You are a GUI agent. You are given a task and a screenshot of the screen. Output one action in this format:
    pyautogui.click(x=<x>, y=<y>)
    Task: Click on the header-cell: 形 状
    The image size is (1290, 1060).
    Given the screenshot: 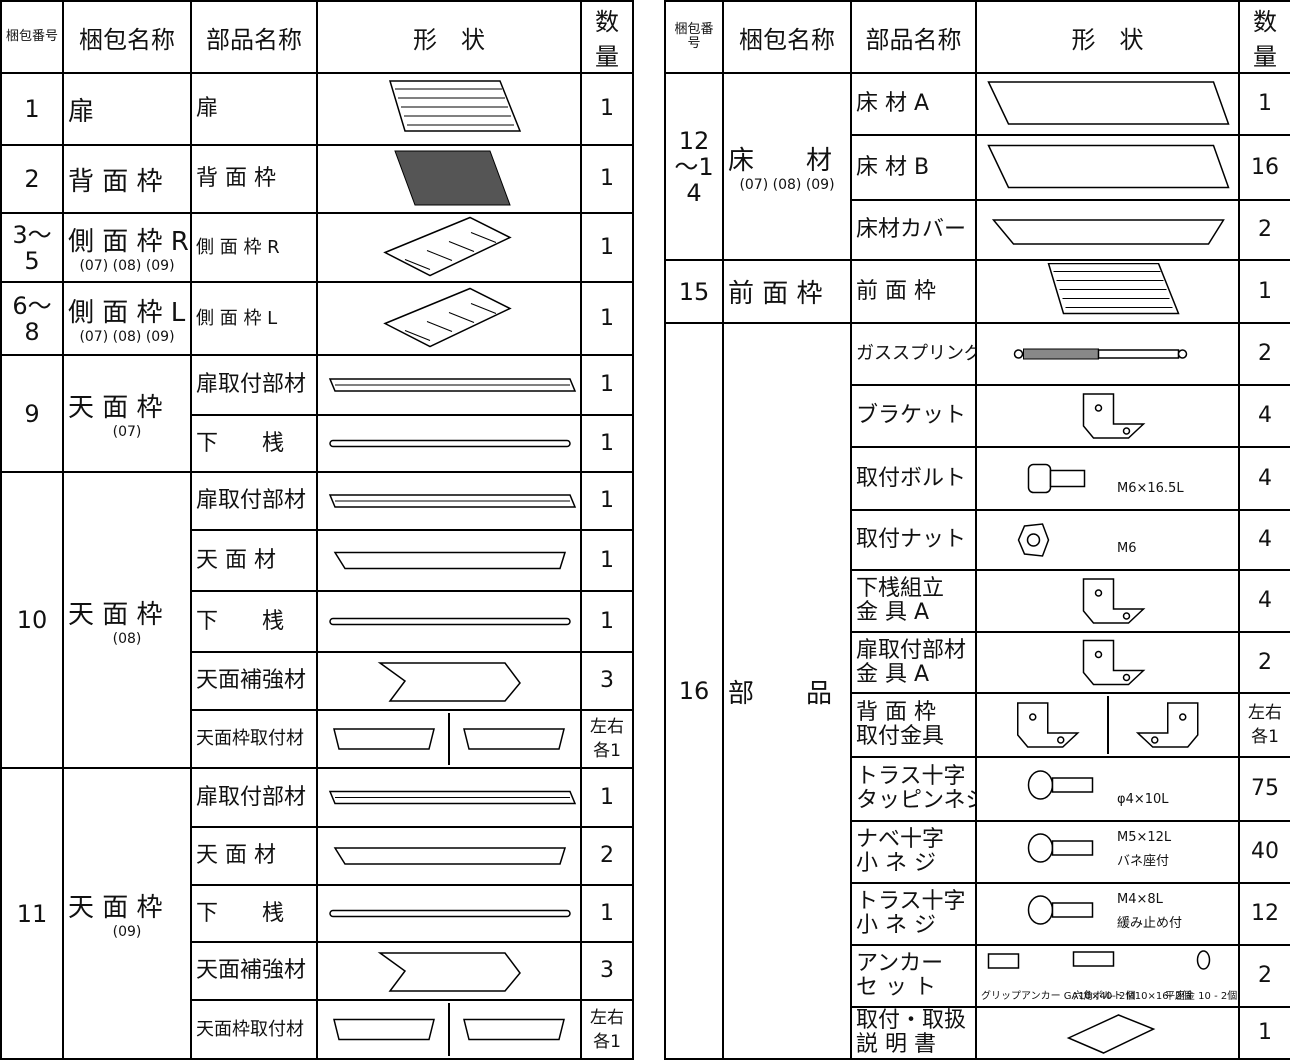 What is the action you would take?
    pyautogui.click(x=449, y=37)
    